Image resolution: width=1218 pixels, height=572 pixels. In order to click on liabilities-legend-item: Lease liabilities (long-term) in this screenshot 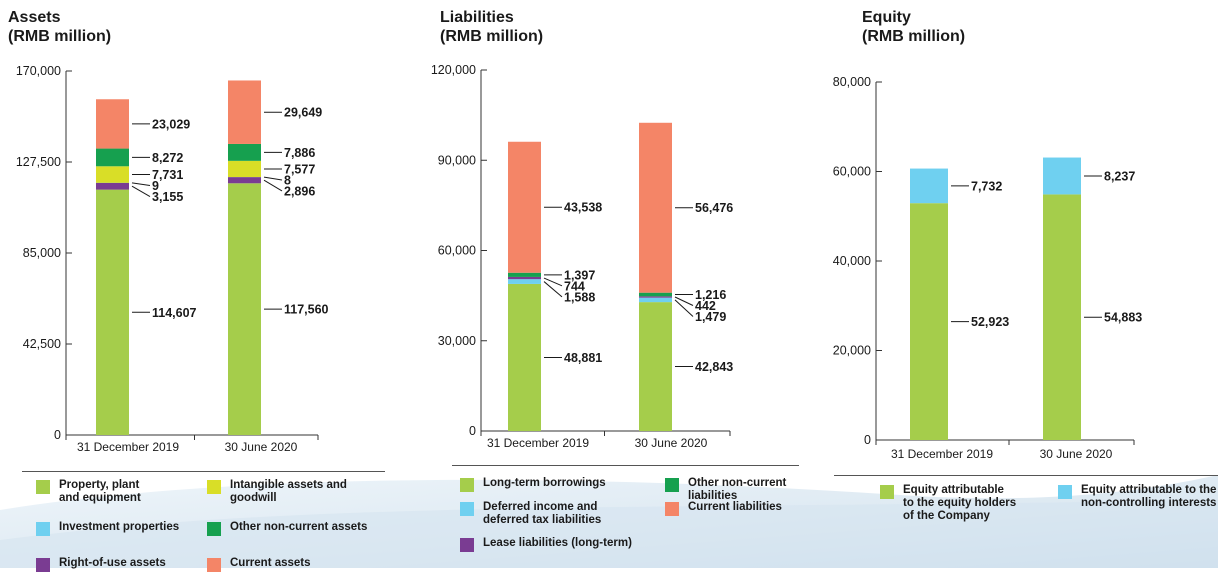, I will do `click(546, 544)`.